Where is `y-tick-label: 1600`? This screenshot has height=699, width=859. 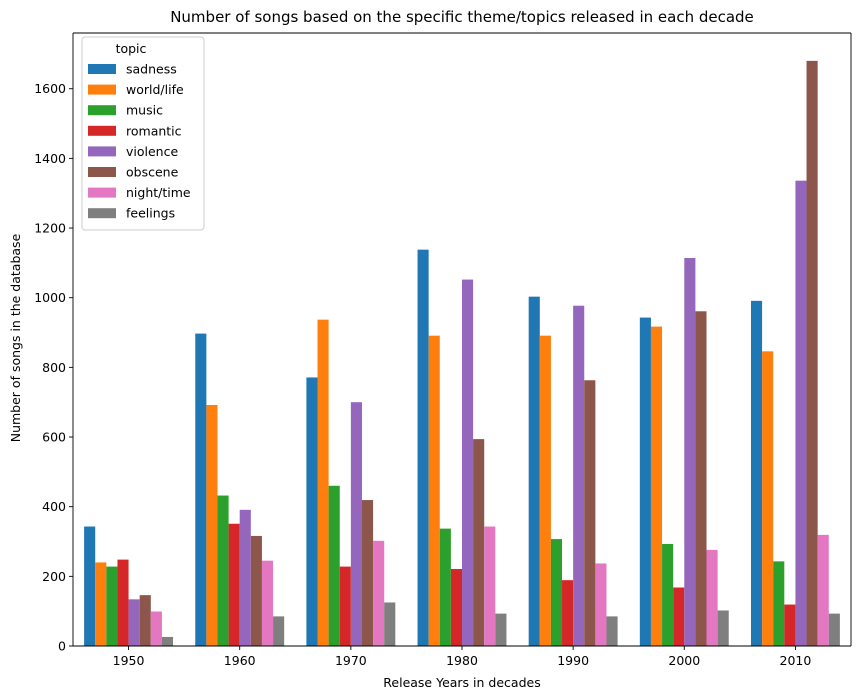
y-tick-label: 1600 is located at coordinates (50, 88).